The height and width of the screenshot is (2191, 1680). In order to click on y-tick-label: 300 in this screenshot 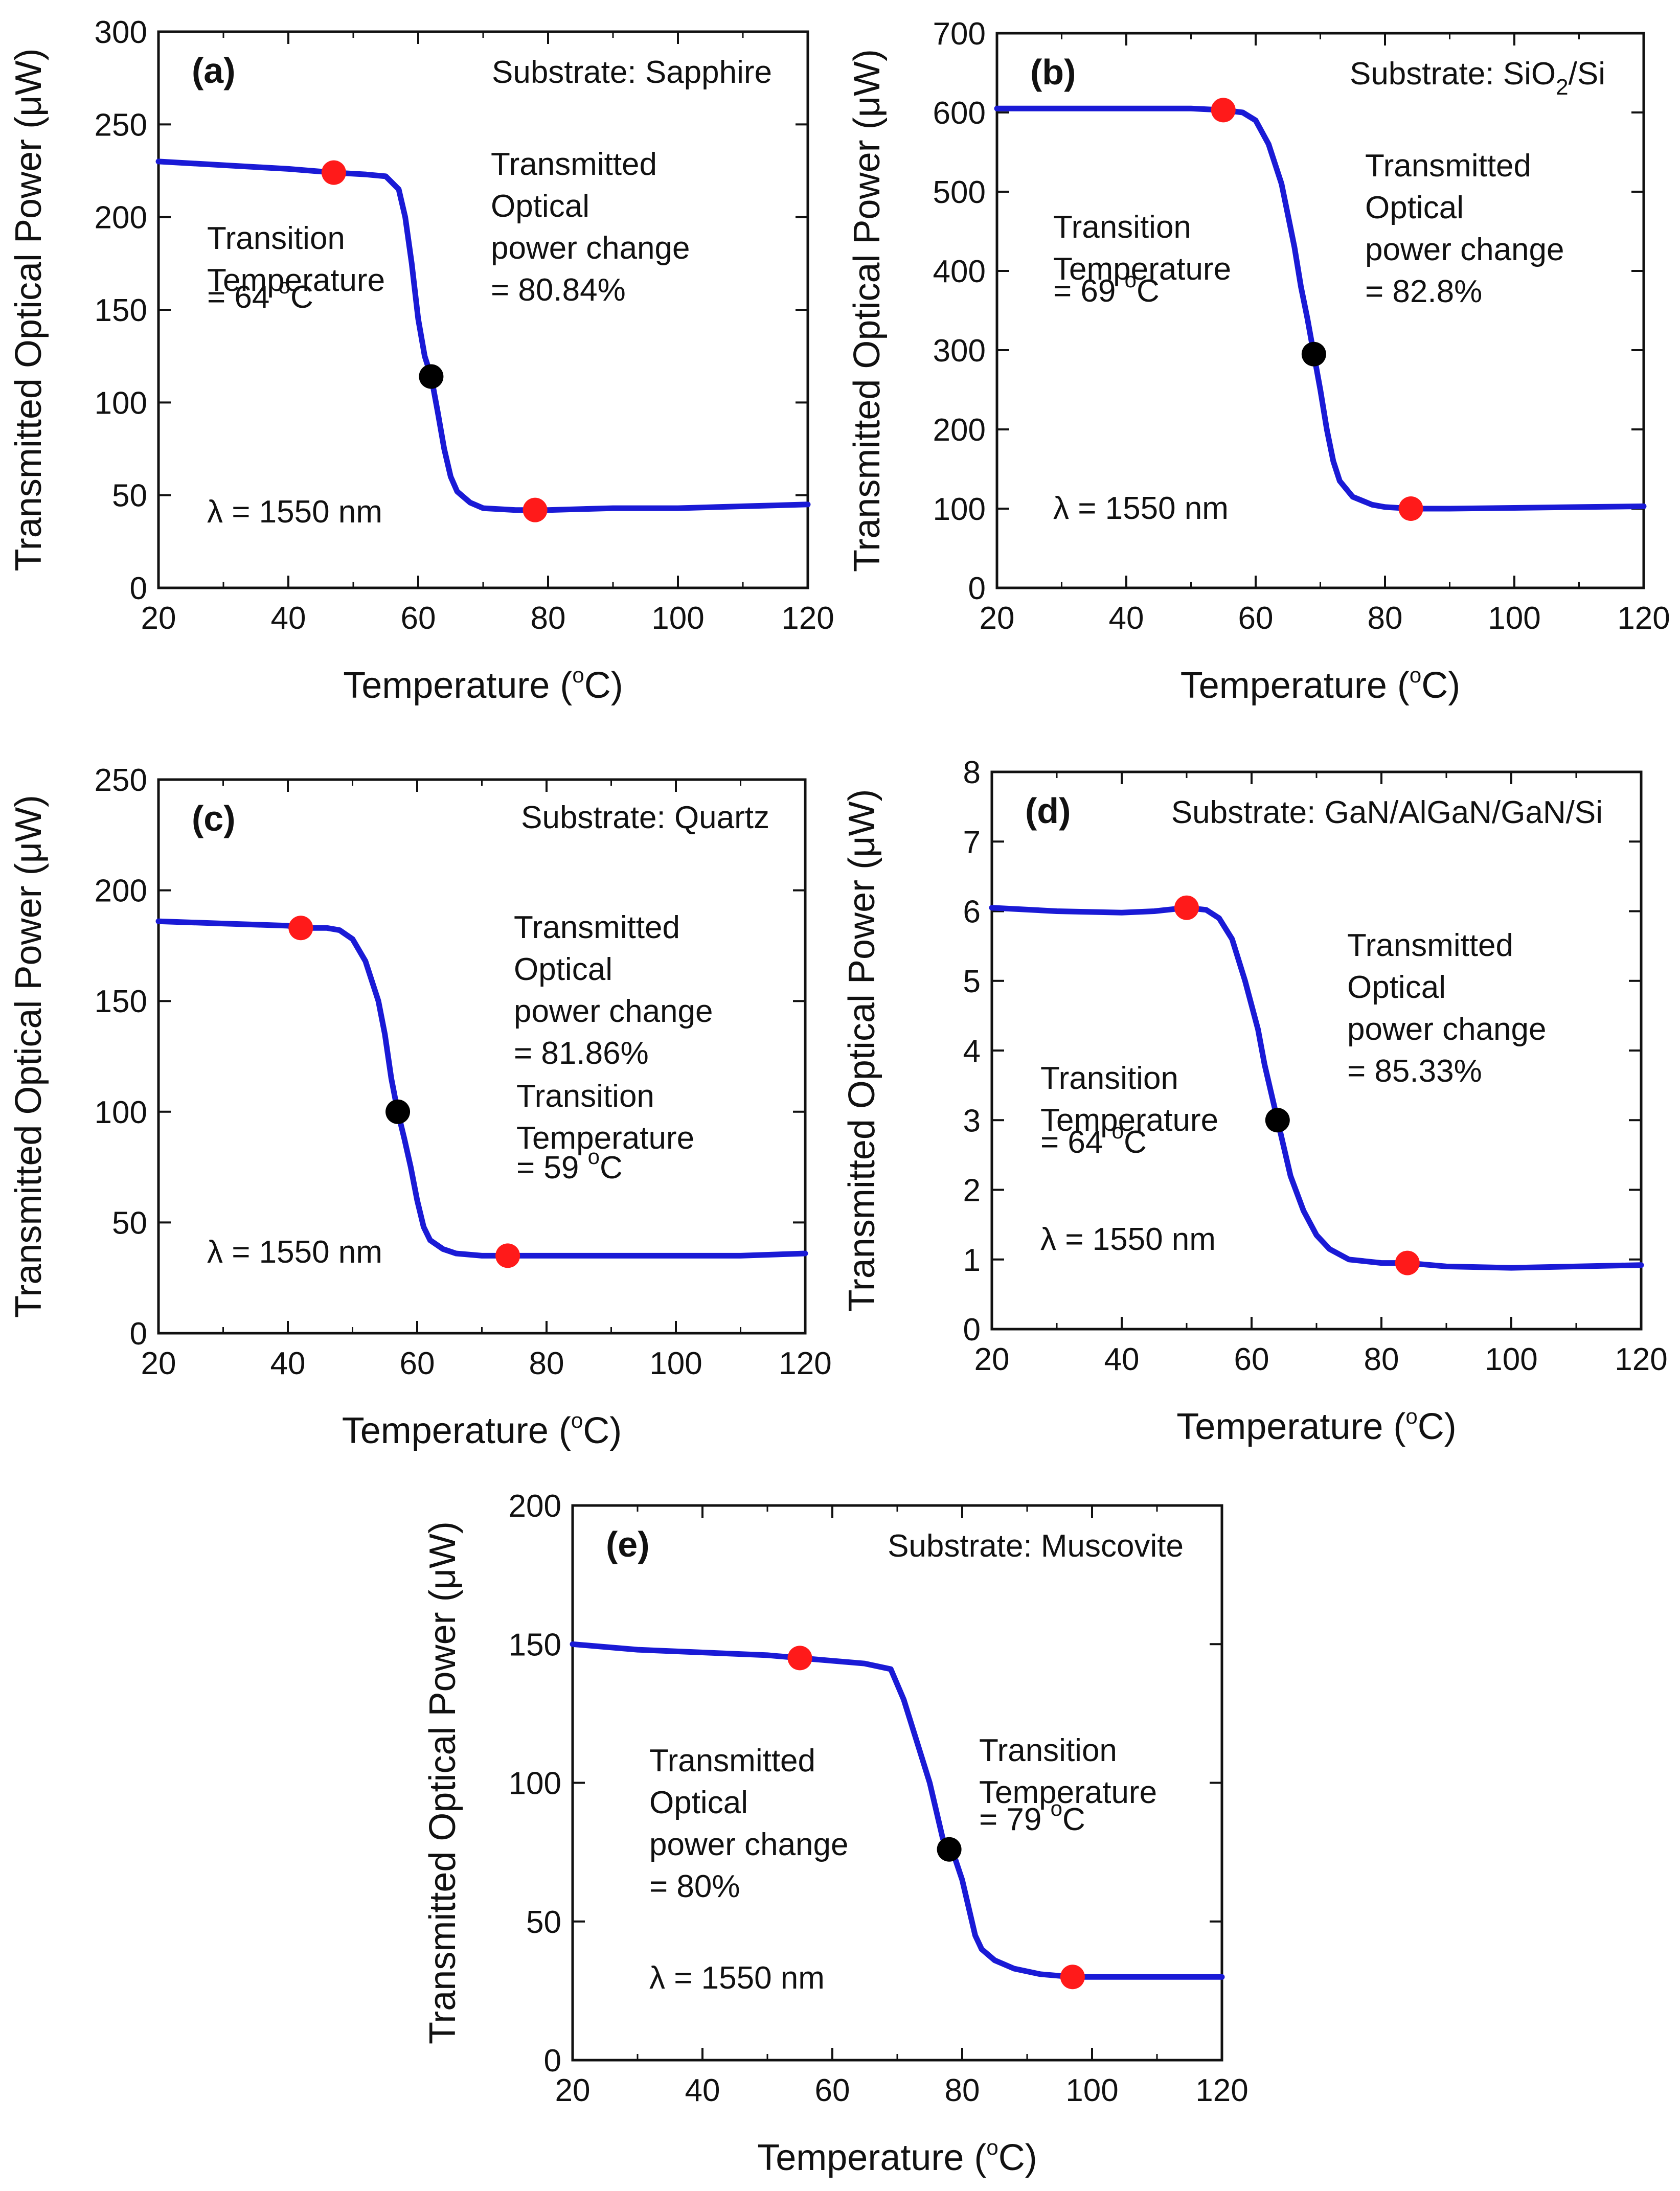, I will do `click(959, 351)`.